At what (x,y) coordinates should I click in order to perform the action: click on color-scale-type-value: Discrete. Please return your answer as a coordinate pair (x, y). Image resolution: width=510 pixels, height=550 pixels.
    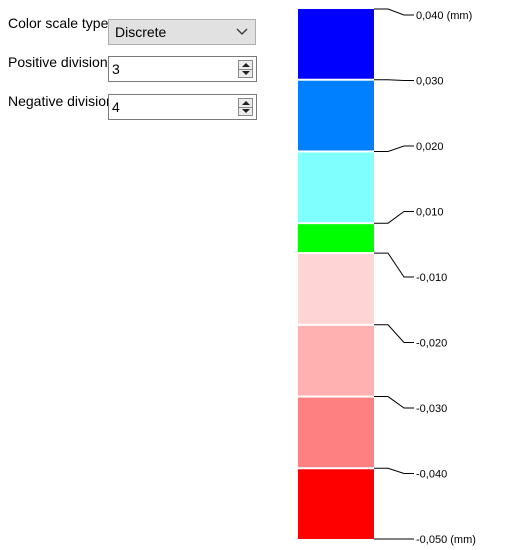
    Looking at the image, I should click on (141, 32).